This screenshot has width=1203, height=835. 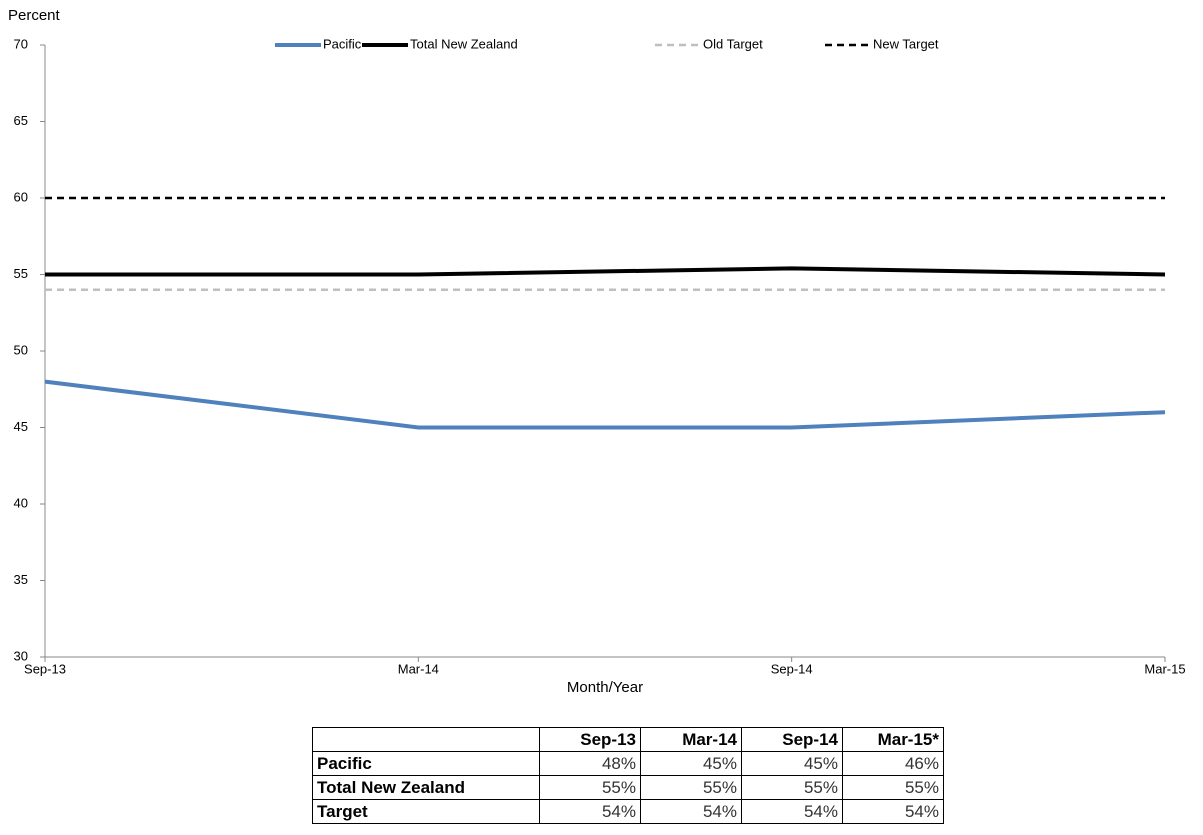 What do you see at coordinates (426, 763) in the screenshot?
I see `row-label: Pacific` at bounding box center [426, 763].